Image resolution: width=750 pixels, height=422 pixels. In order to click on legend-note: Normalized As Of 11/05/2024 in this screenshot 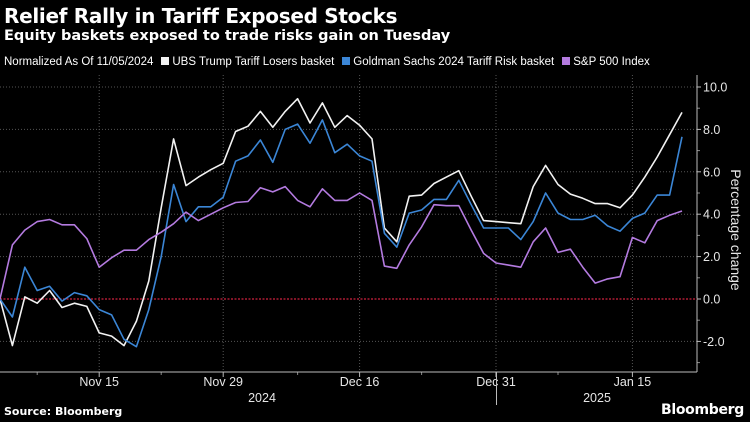, I will do `click(79, 62)`.